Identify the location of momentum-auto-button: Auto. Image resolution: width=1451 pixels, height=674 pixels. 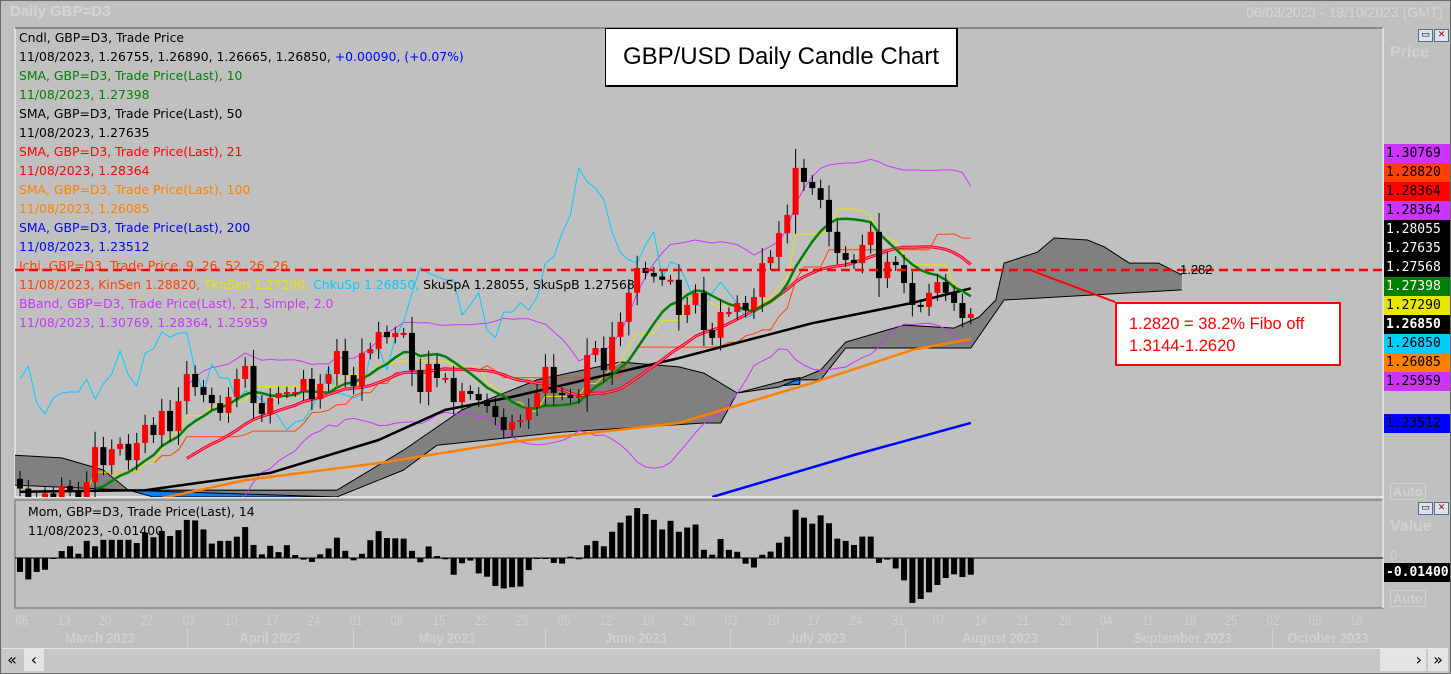
(1408, 598).